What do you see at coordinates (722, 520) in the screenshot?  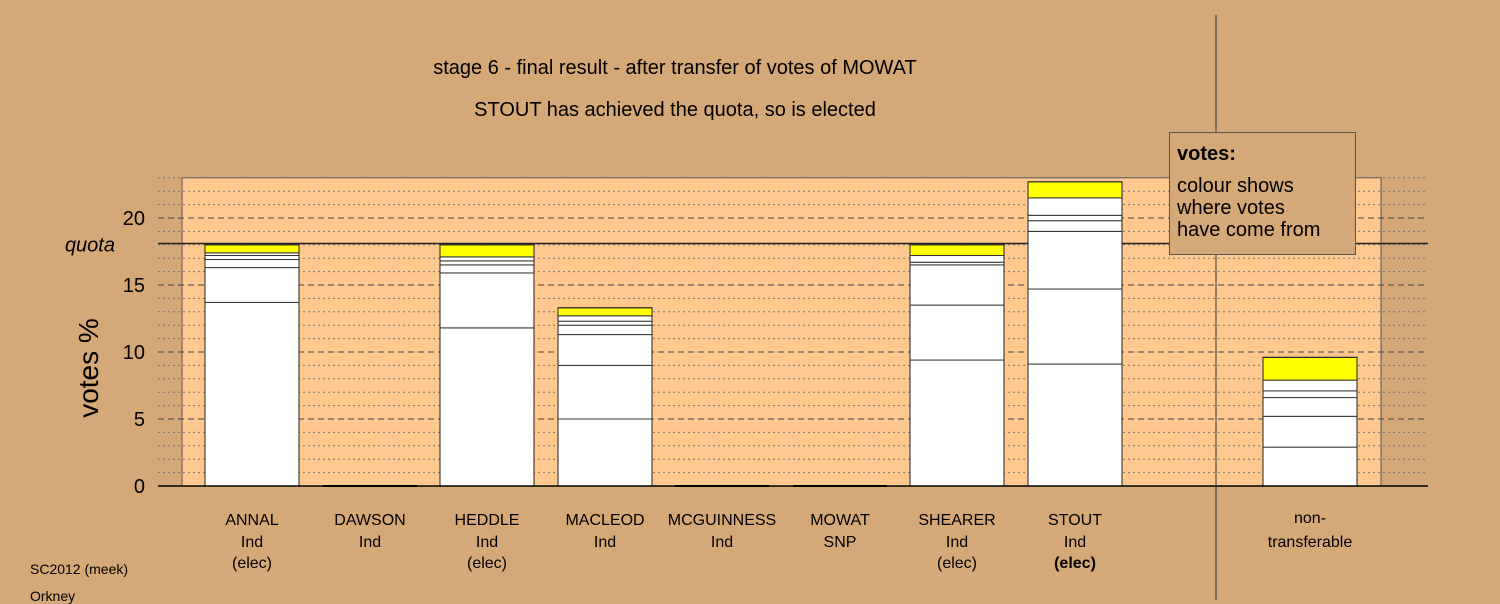 I see `candidate-name: MCGUINNESS` at bounding box center [722, 520].